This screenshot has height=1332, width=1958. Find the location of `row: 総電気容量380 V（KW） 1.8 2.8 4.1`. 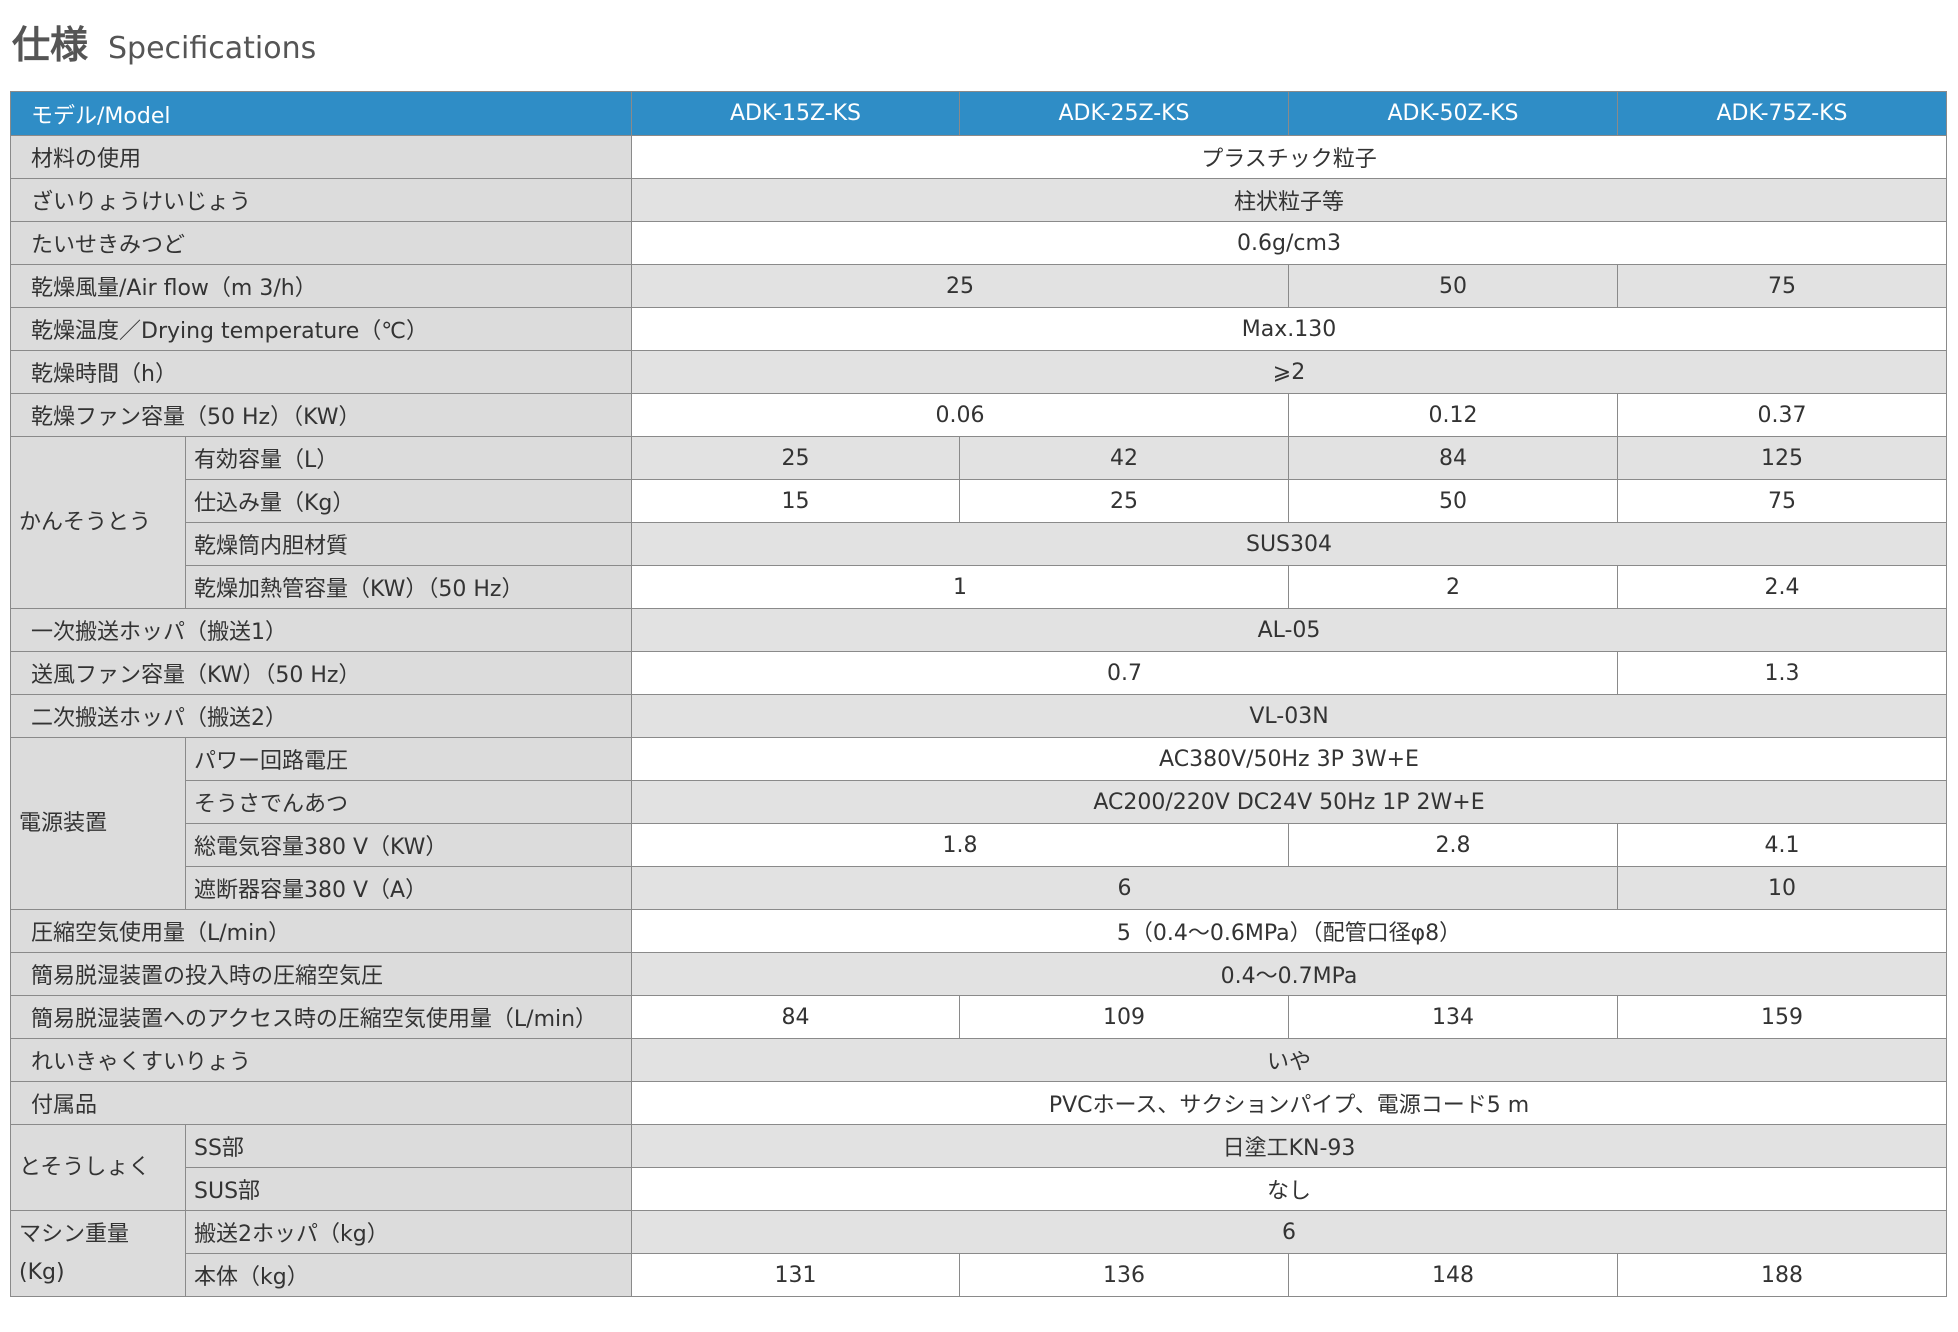

row: 総電気容量380 V（KW） 1.8 2.8 4.1 is located at coordinates (979, 845).